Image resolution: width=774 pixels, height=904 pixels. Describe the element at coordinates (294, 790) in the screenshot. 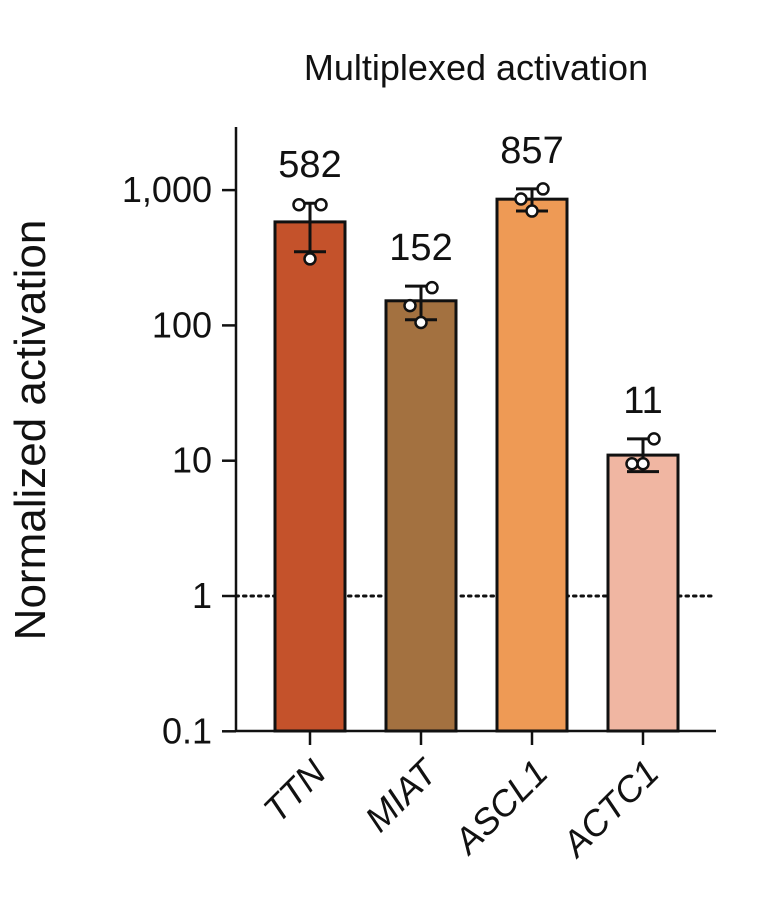

I see `x-tick-label-ttn: TTN` at that location.